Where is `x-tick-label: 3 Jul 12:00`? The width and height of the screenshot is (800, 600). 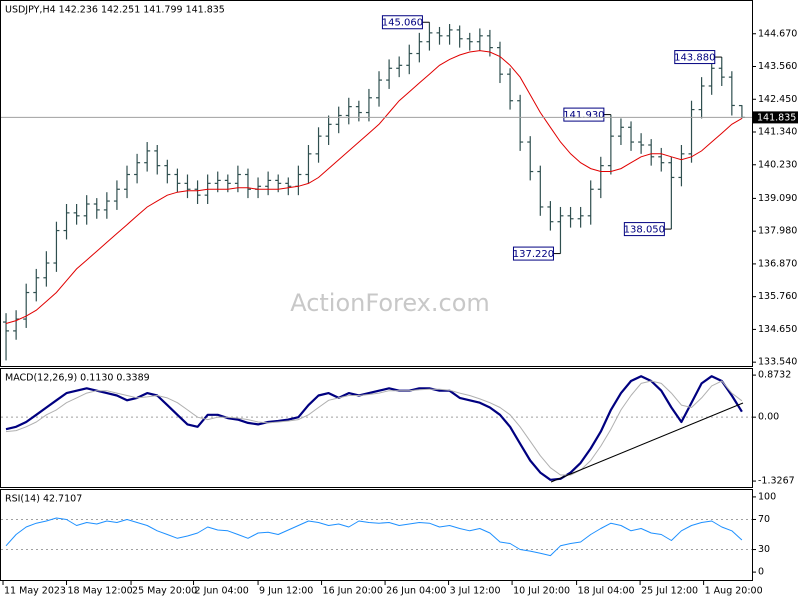
x-tick-label: 3 Jul 12:00 is located at coordinates (475, 591).